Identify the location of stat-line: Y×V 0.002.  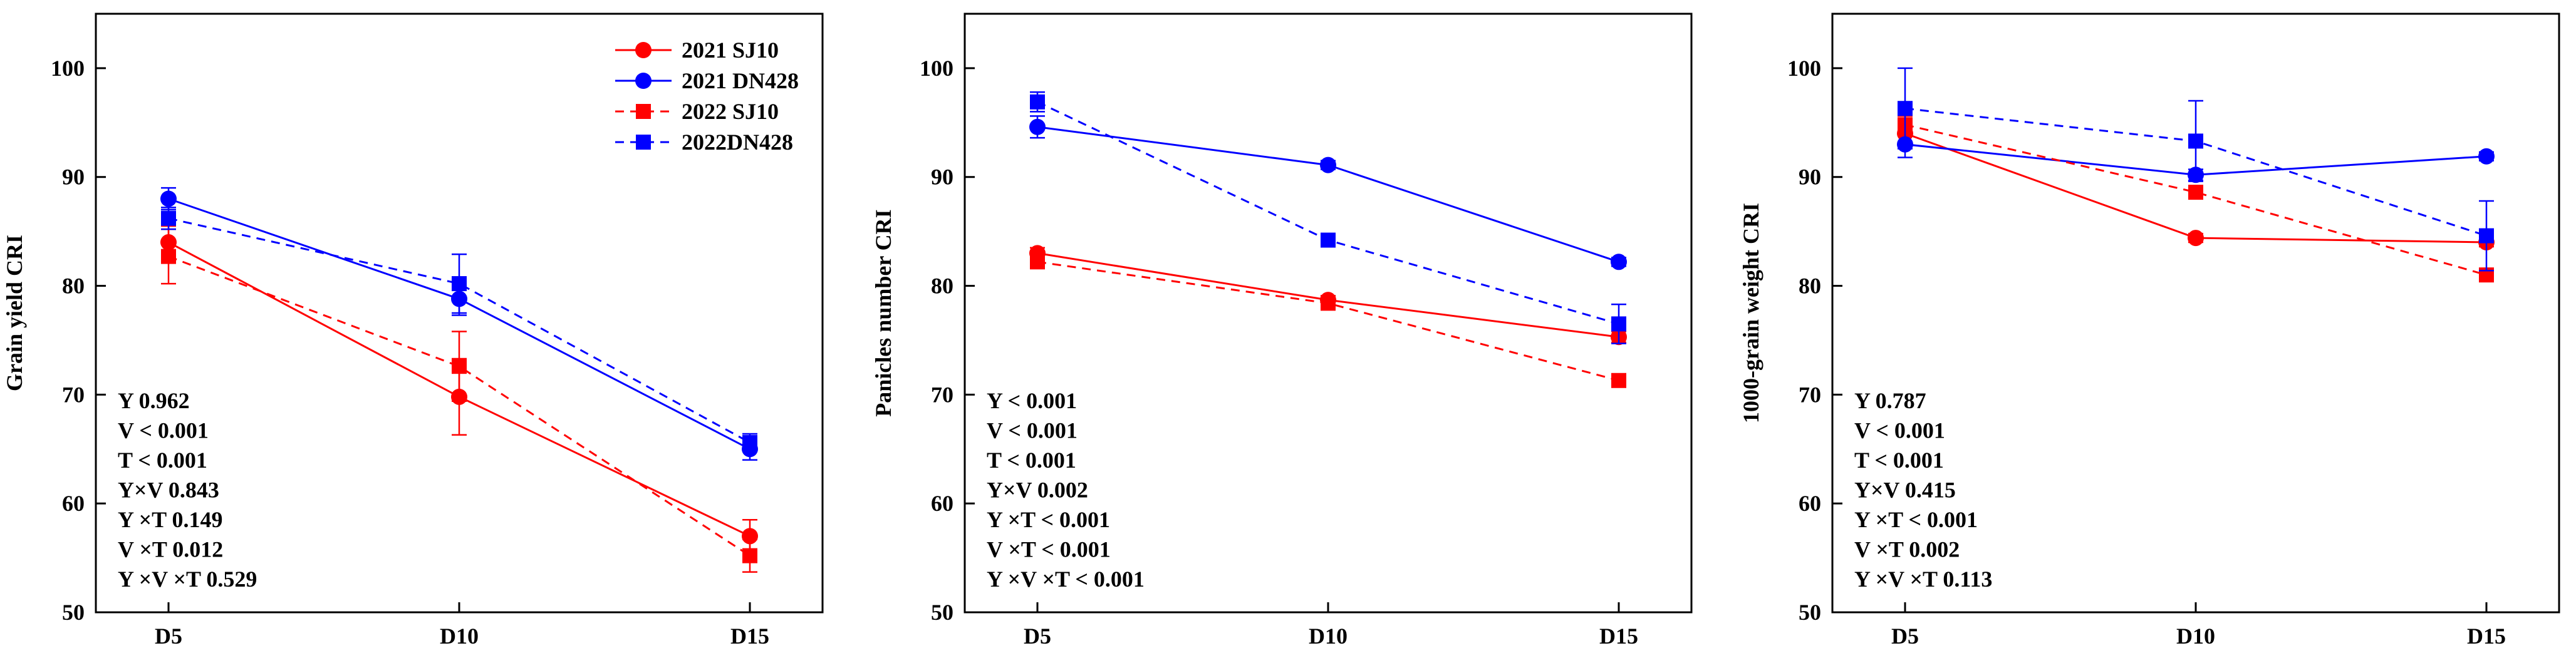
(1037, 490).